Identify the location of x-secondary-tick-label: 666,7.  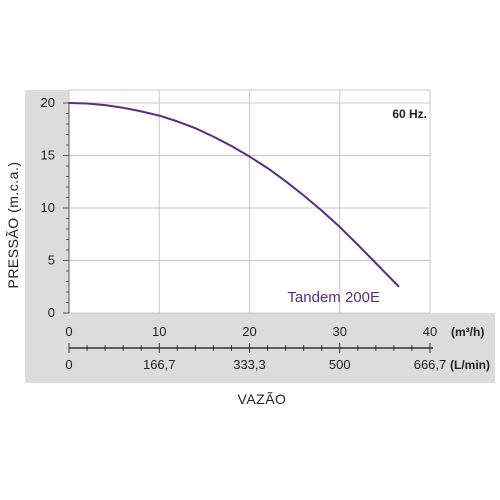
(430, 364).